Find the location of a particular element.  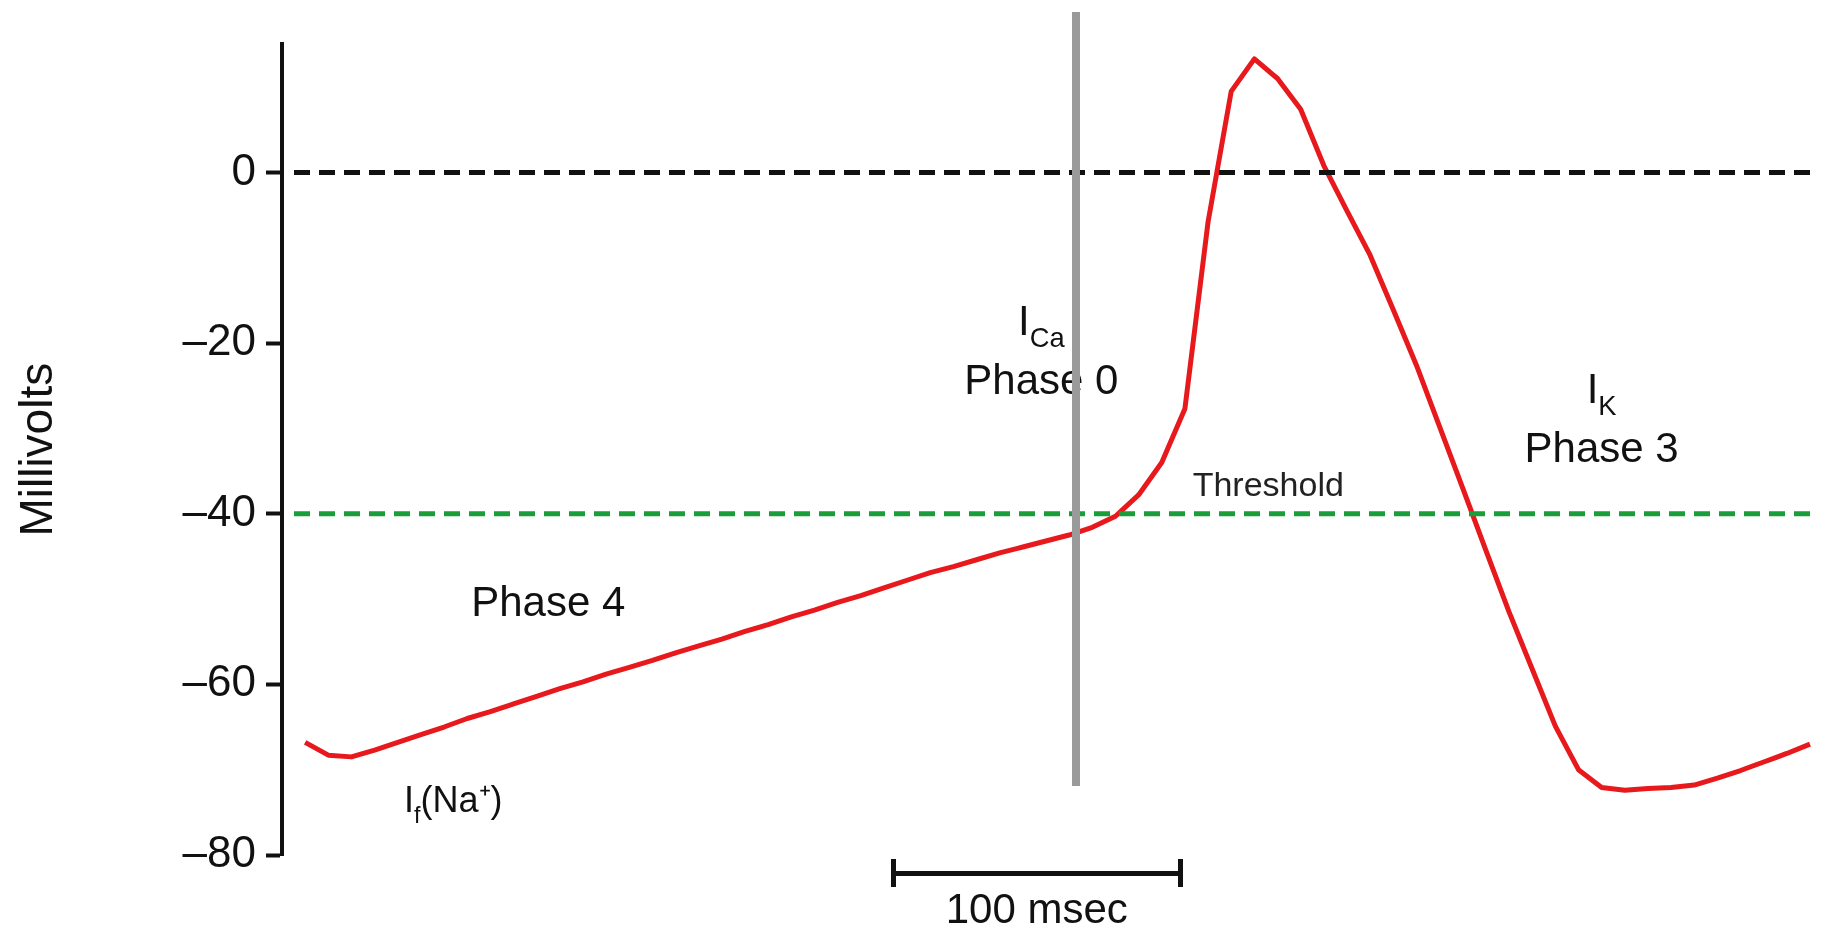

y-tick-label: –60 is located at coordinates (219, 681).